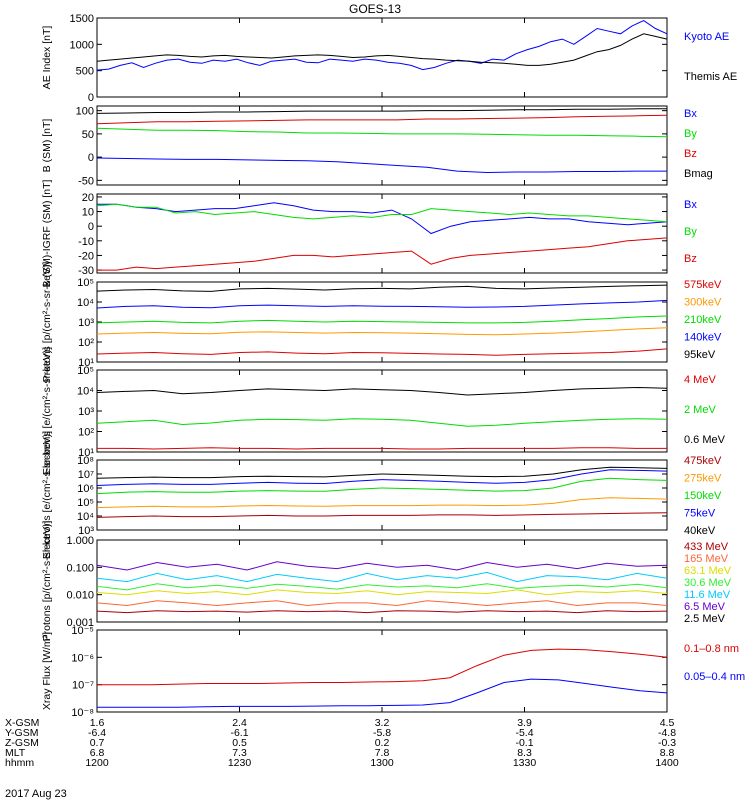 This screenshot has height=800, width=750. Describe the element at coordinates (698, 174) in the screenshot. I see `legend-entry: Bmag` at that location.